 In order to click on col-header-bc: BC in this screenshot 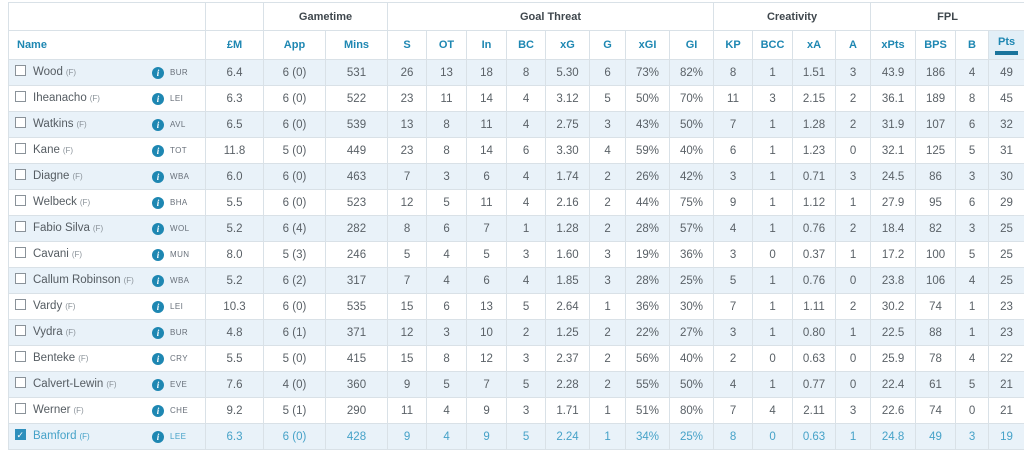, I will do `click(526, 45)`.